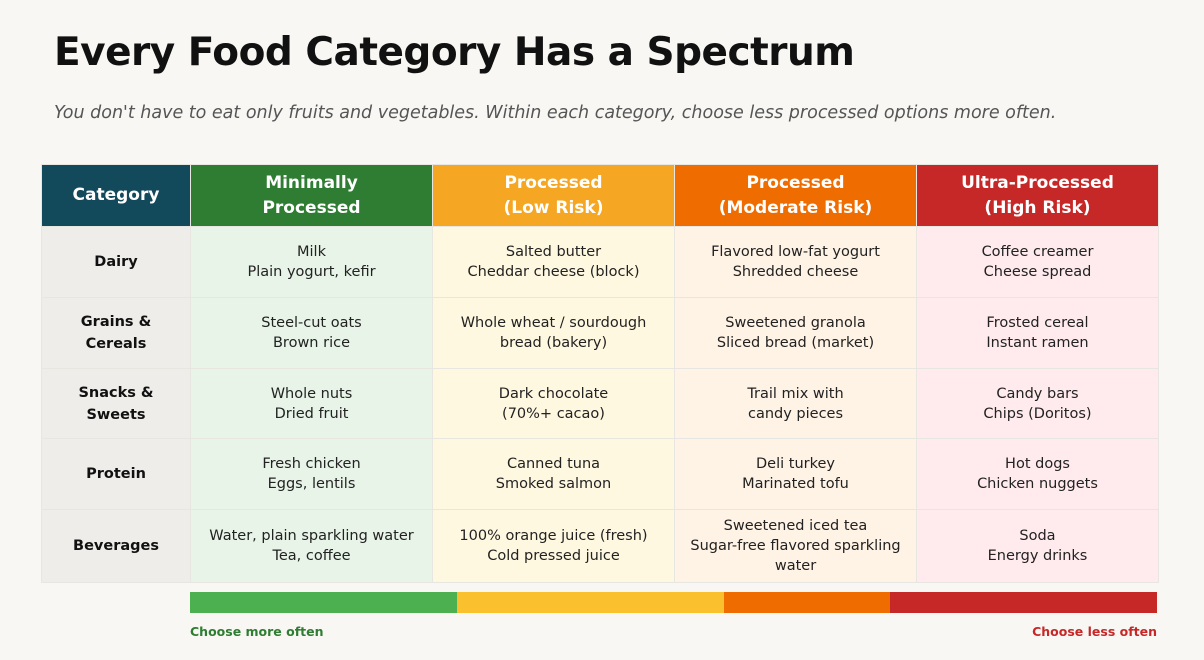 The image size is (1204, 660). Describe the element at coordinates (553, 195) in the screenshot. I see `header-processed-low-risk: Processed (Low Risk)` at that location.